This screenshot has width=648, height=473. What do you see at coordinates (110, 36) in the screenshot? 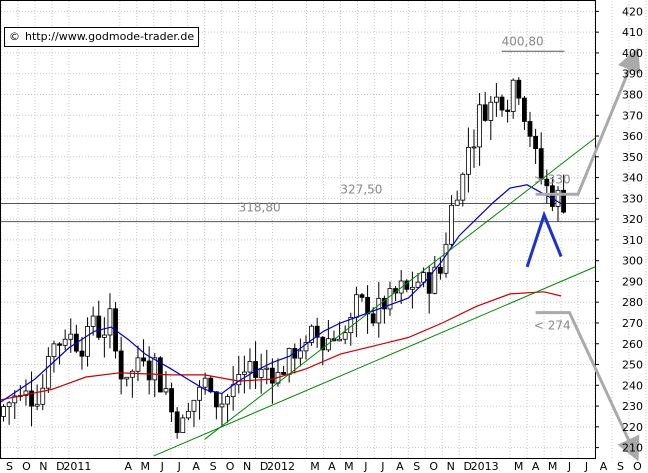
I see `watermark-url: http://www.godmode-trader.de` at bounding box center [110, 36].